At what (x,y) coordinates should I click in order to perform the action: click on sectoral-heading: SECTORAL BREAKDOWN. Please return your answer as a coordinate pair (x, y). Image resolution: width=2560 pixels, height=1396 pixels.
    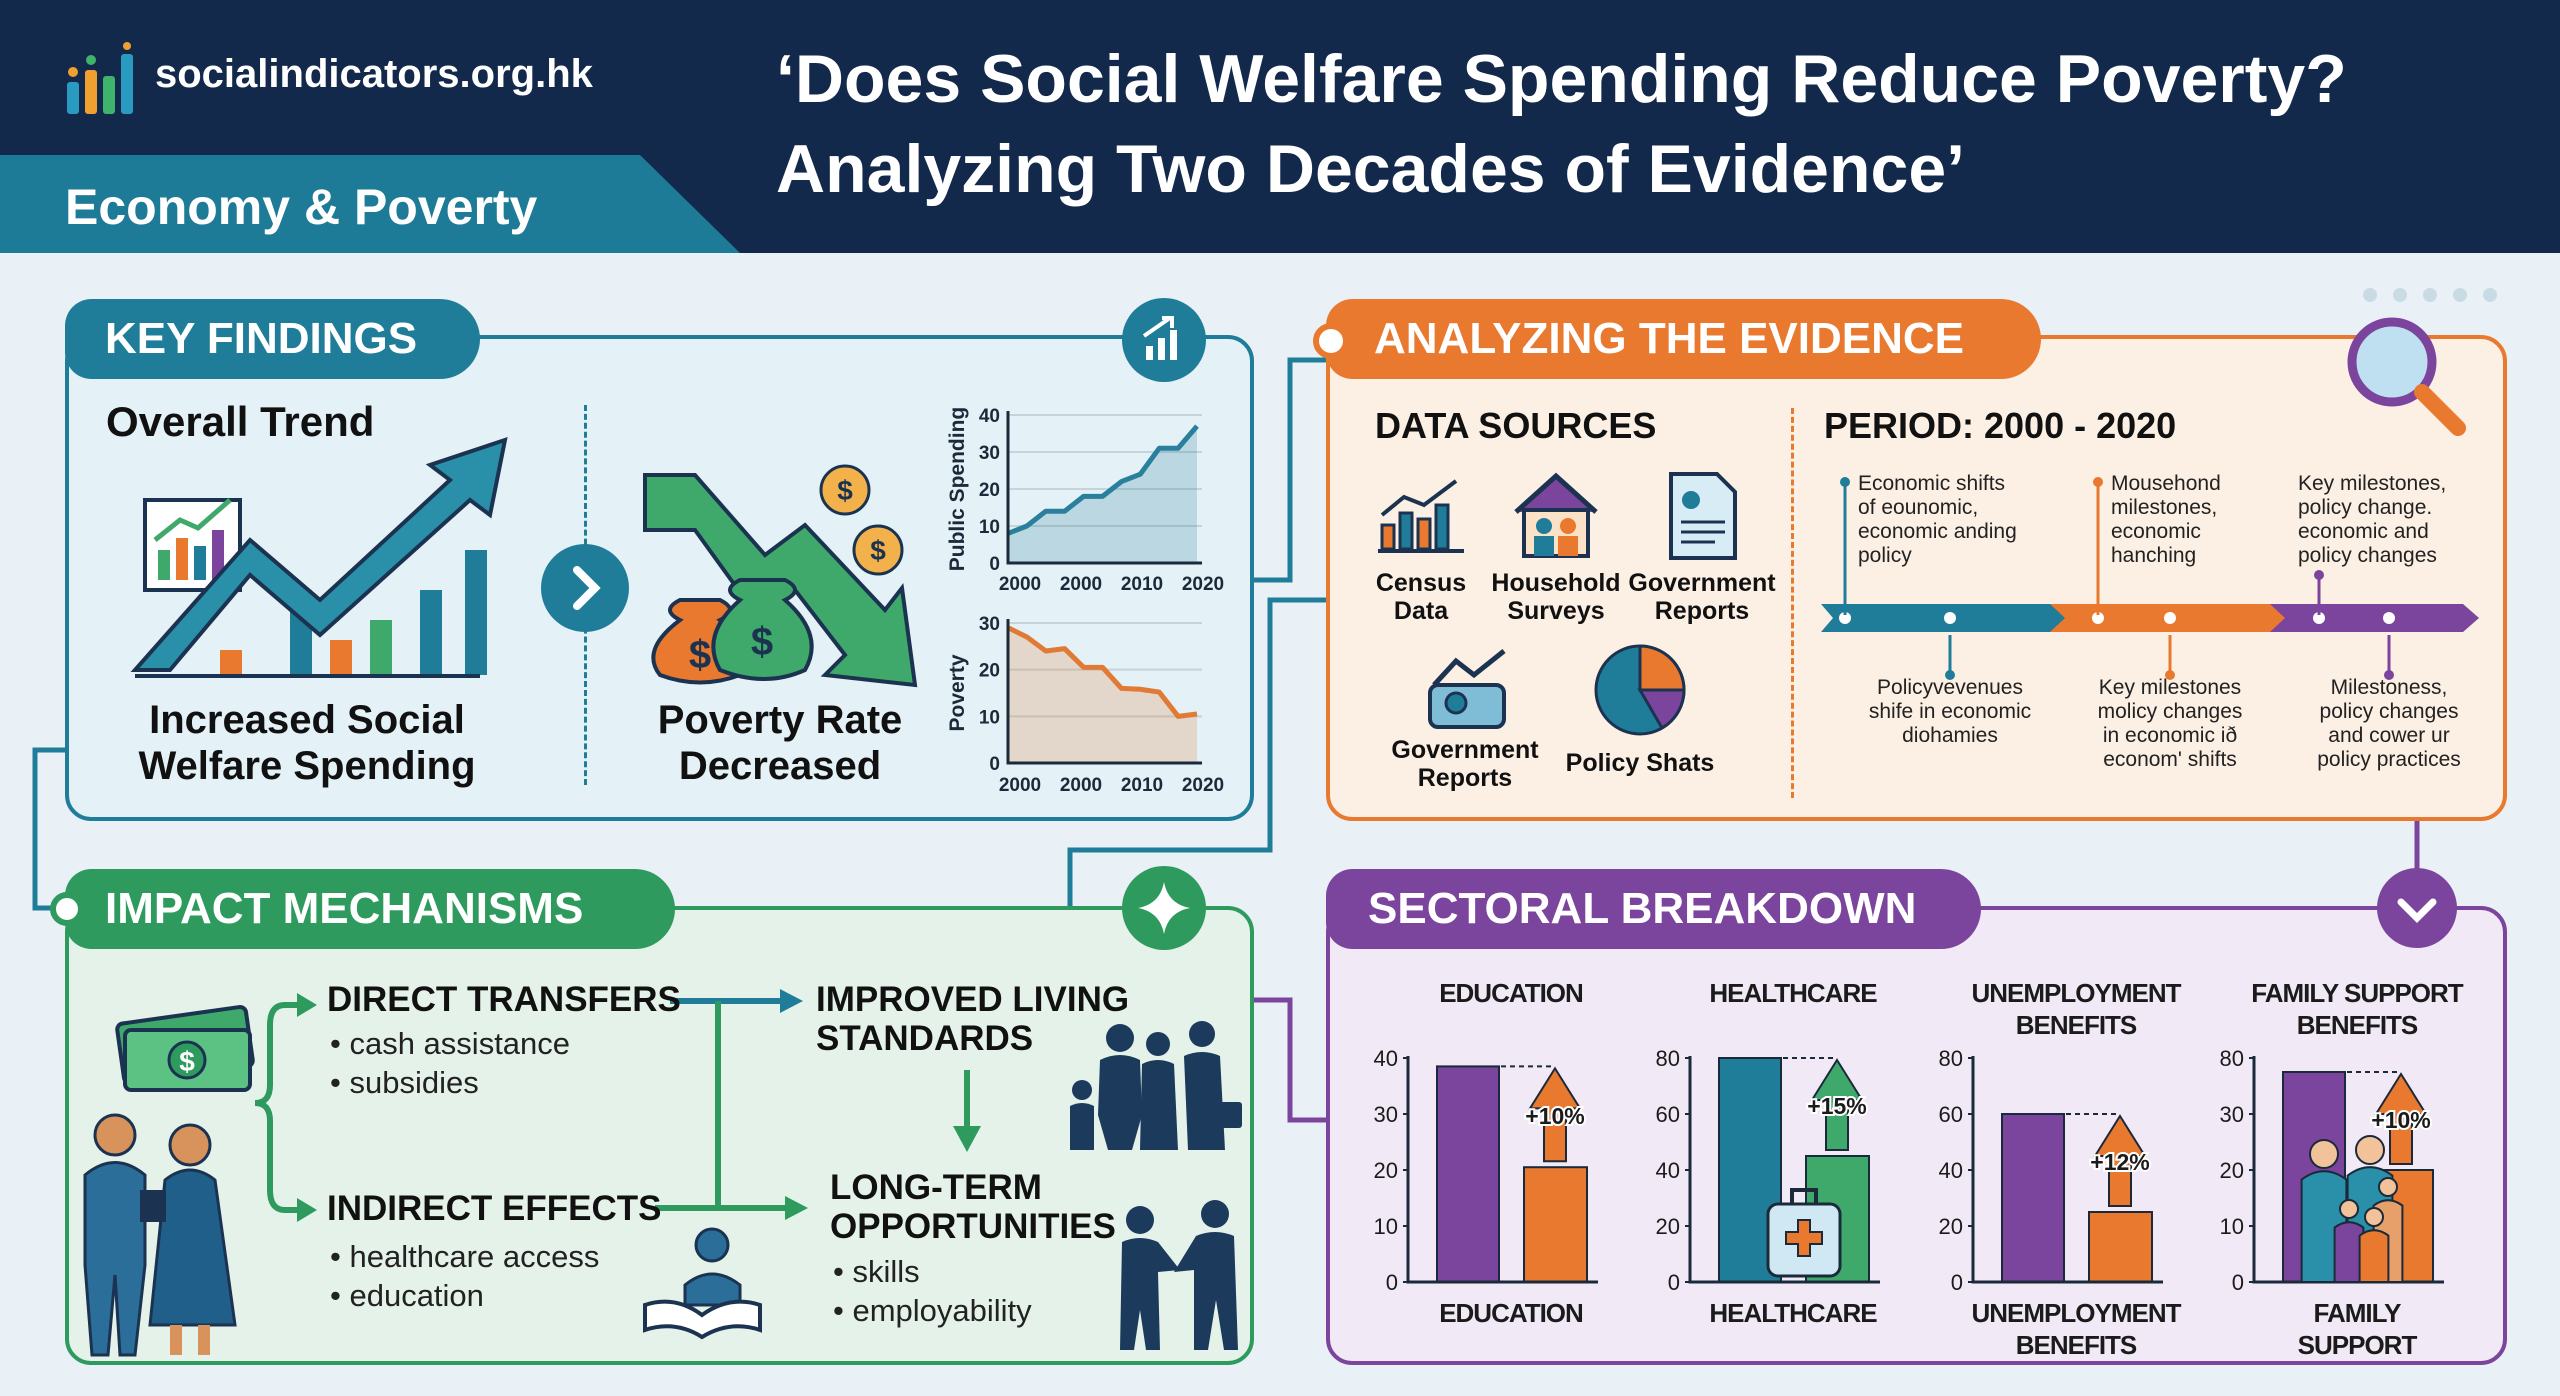
    Looking at the image, I should click on (1653, 909).